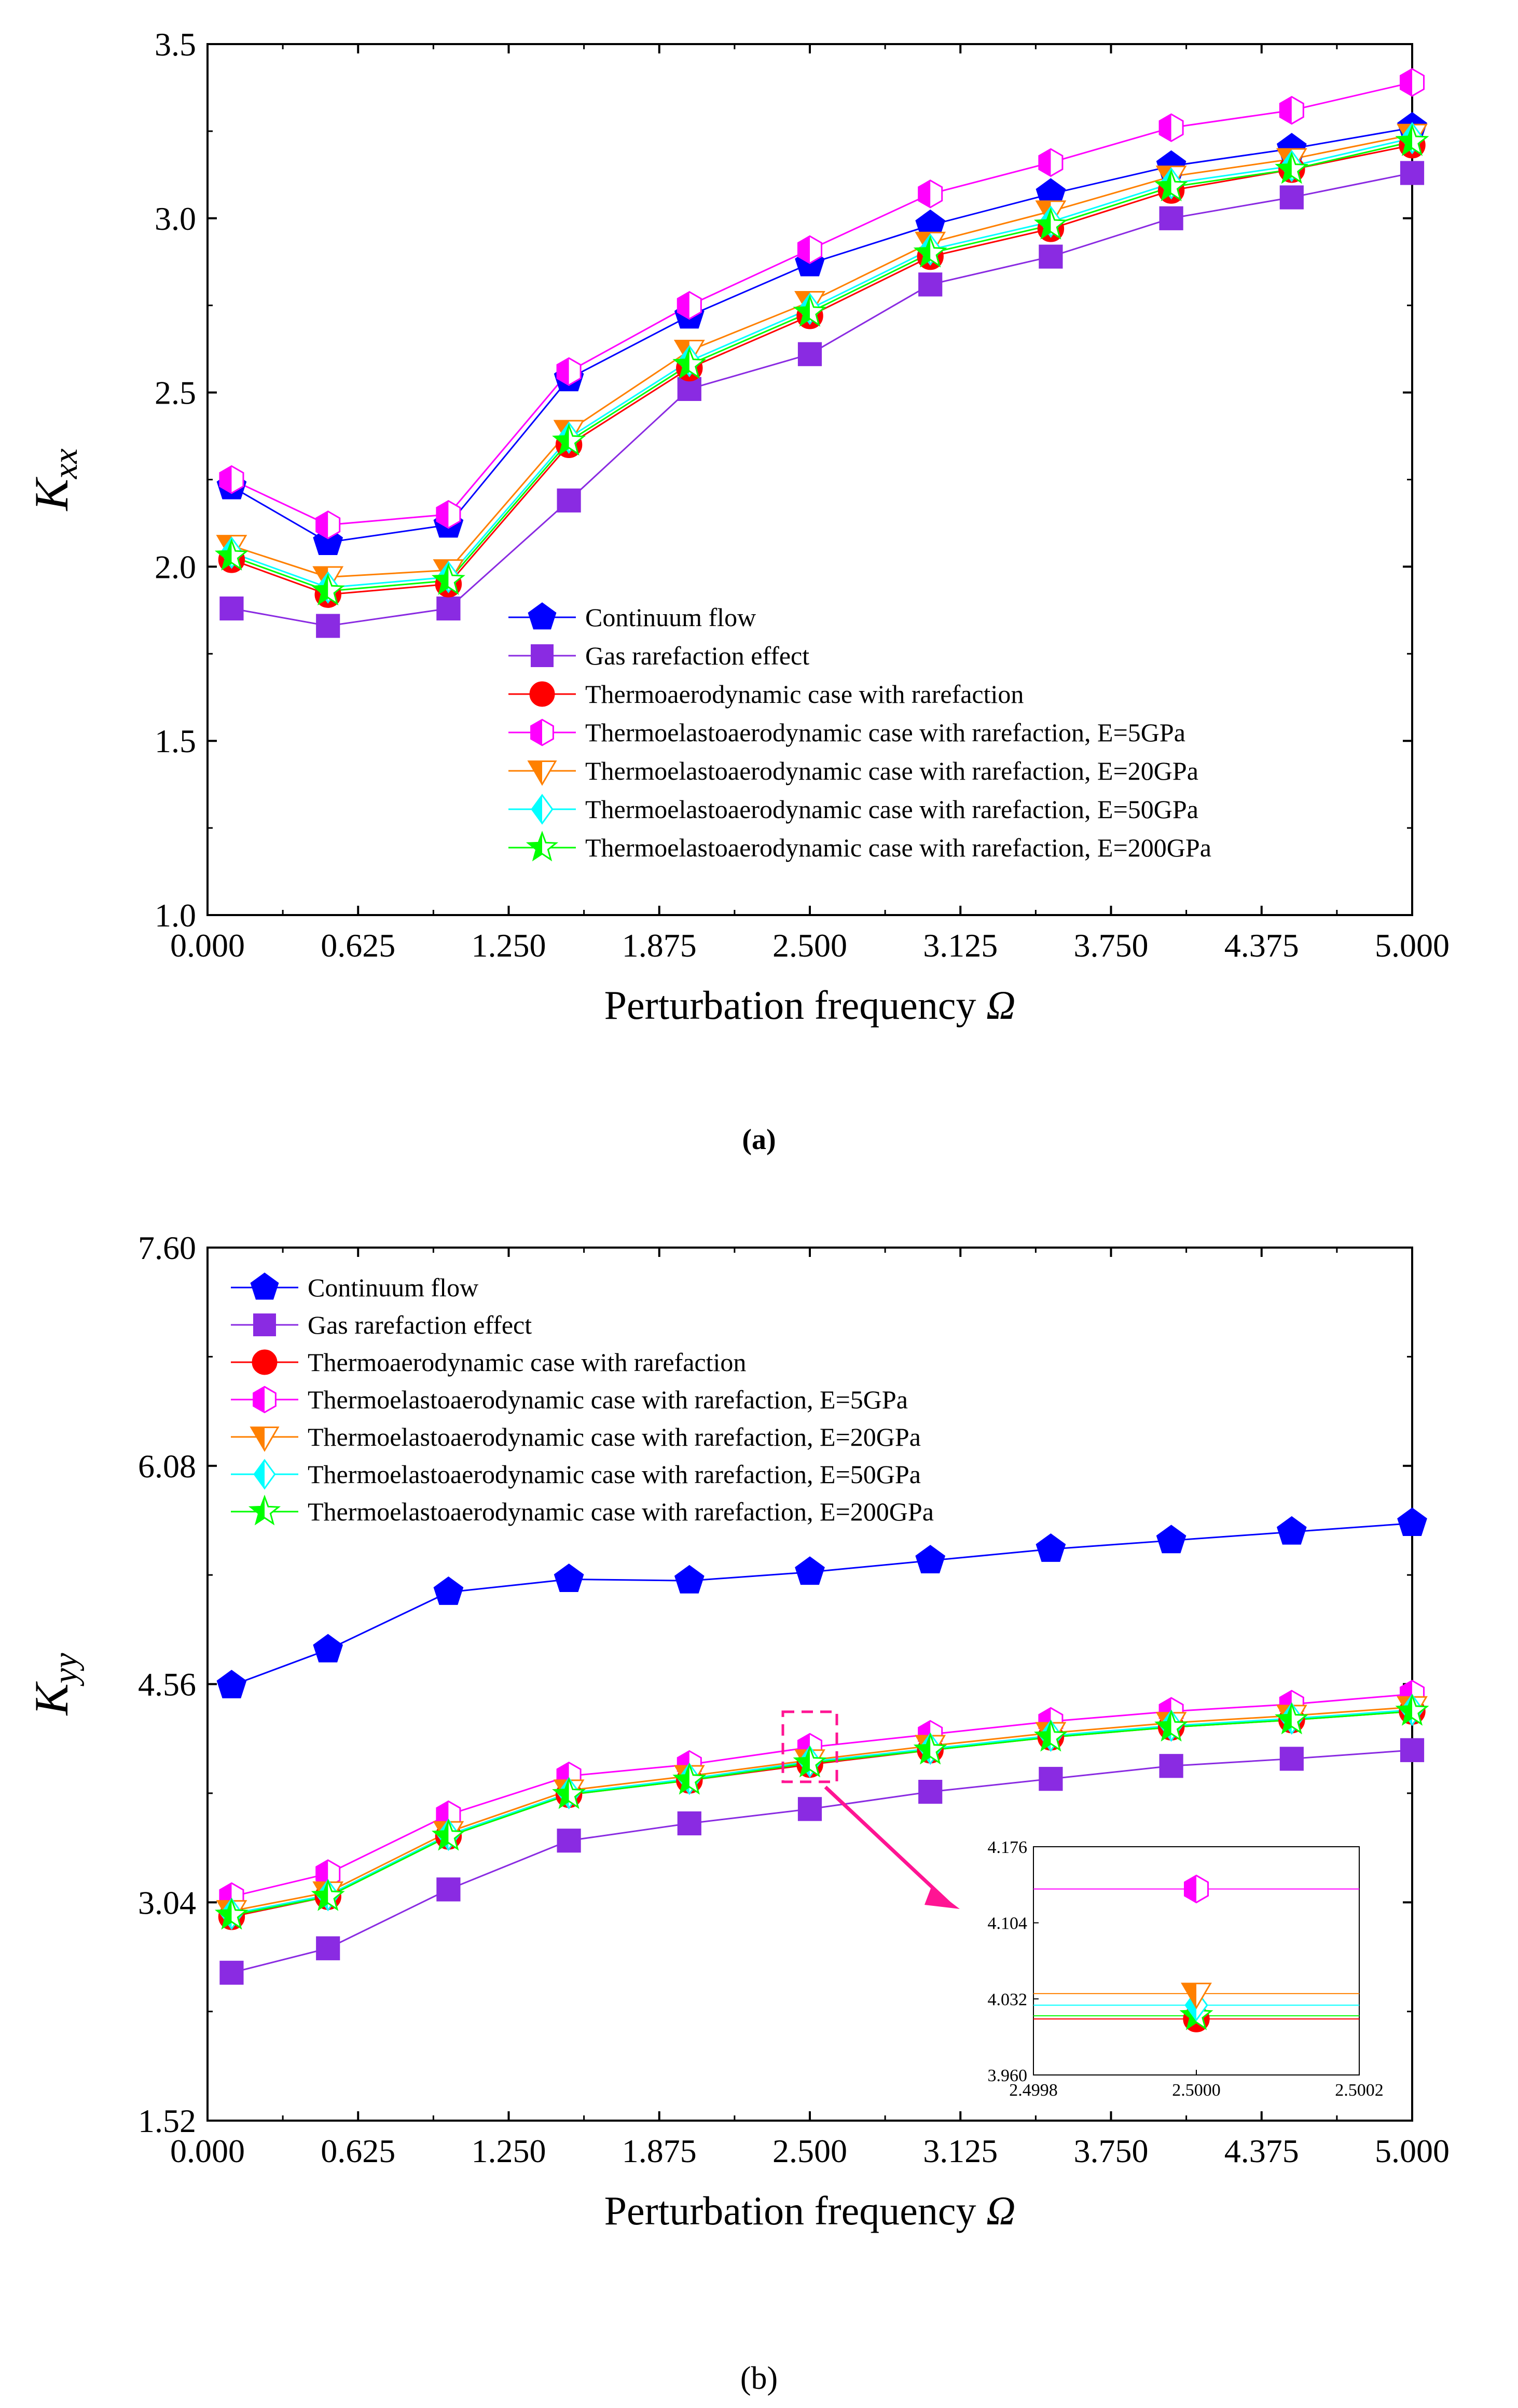  What do you see at coordinates (960, 945) in the screenshot?
I see `x-tick-label: 3.125` at bounding box center [960, 945].